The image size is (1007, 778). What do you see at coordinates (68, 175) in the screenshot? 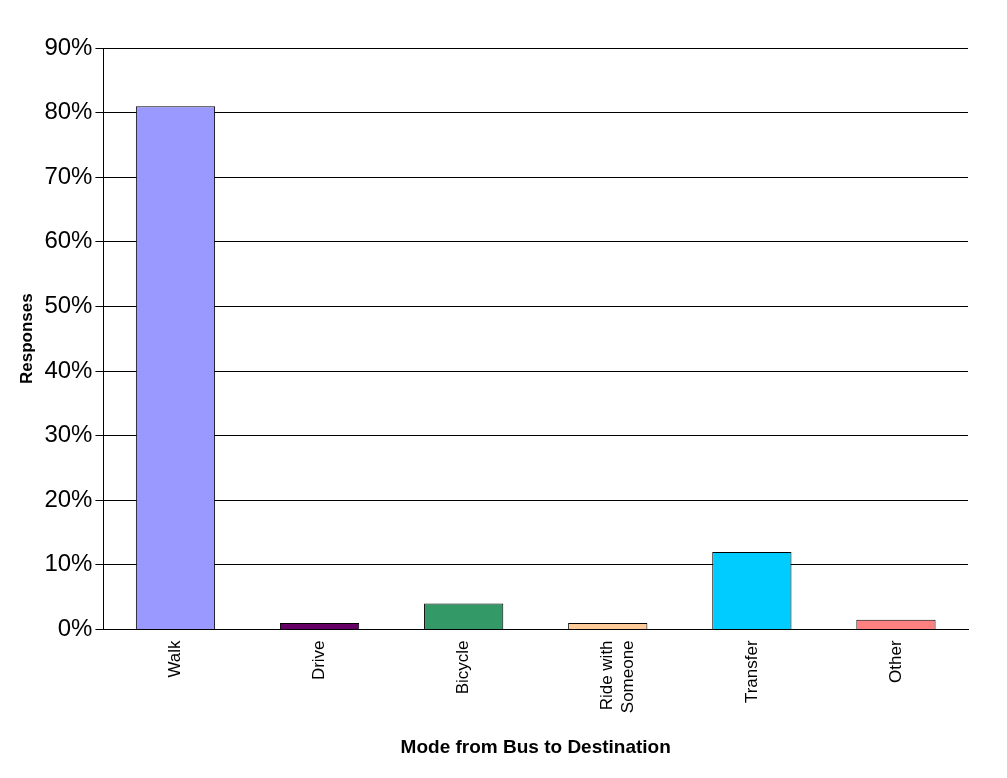
I see `y-tick-label: 70%` at bounding box center [68, 175].